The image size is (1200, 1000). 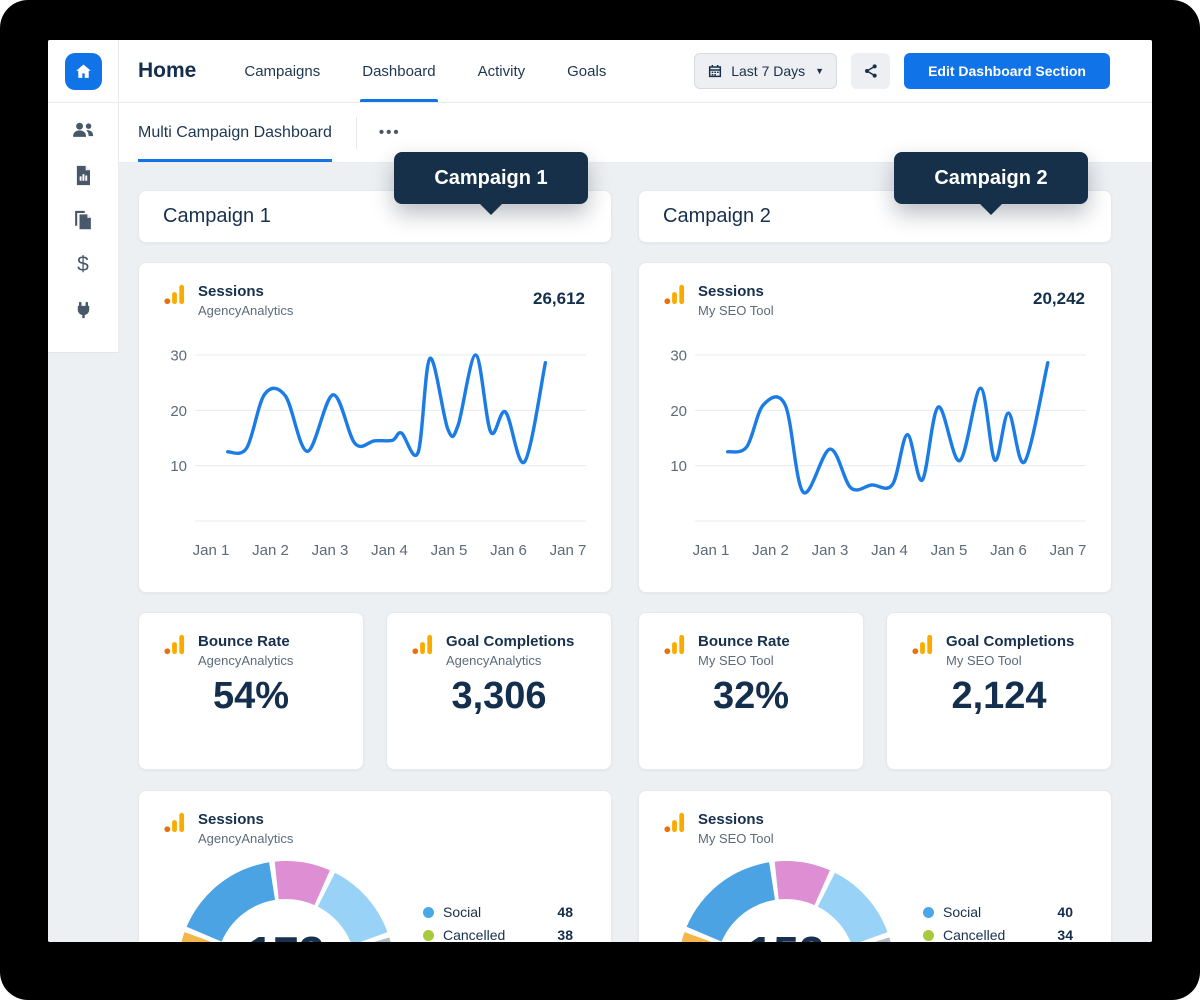 What do you see at coordinates (389, 132) in the screenshot?
I see `more-options-button: •••` at bounding box center [389, 132].